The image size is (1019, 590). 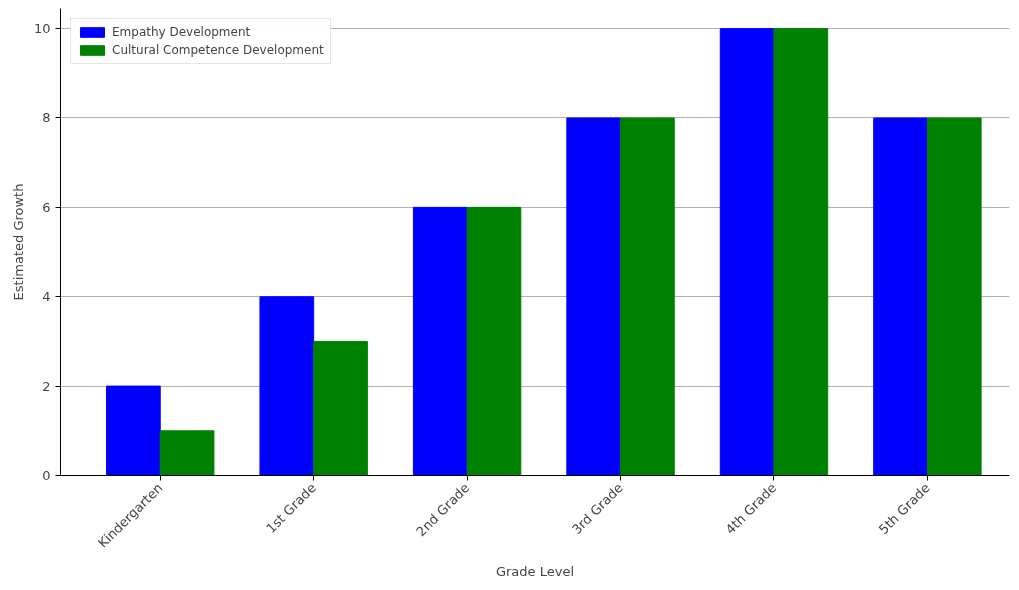 What do you see at coordinates (42, 29) in the screenshot?
I see `y-tick-label: 10` at bounding box center [42, 29].